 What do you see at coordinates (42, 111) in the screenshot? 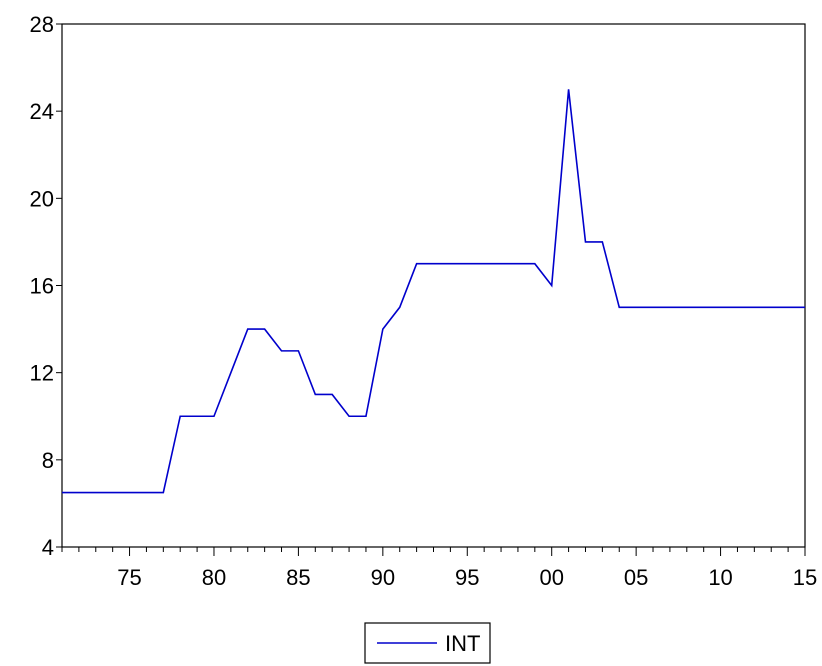
I see `y-tick-label: 24` at bounding box center [42, 111].